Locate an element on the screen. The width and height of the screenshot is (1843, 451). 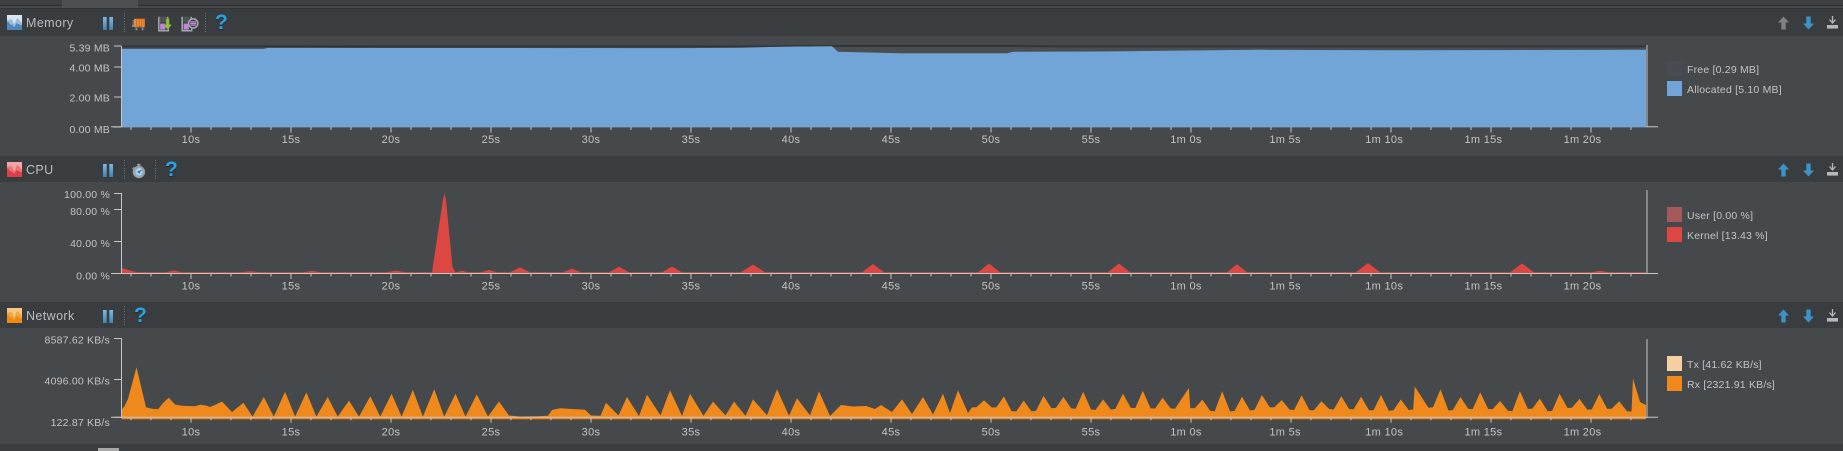
svg-text: 8587.62 KB/s is located at coordinates (77, 341).